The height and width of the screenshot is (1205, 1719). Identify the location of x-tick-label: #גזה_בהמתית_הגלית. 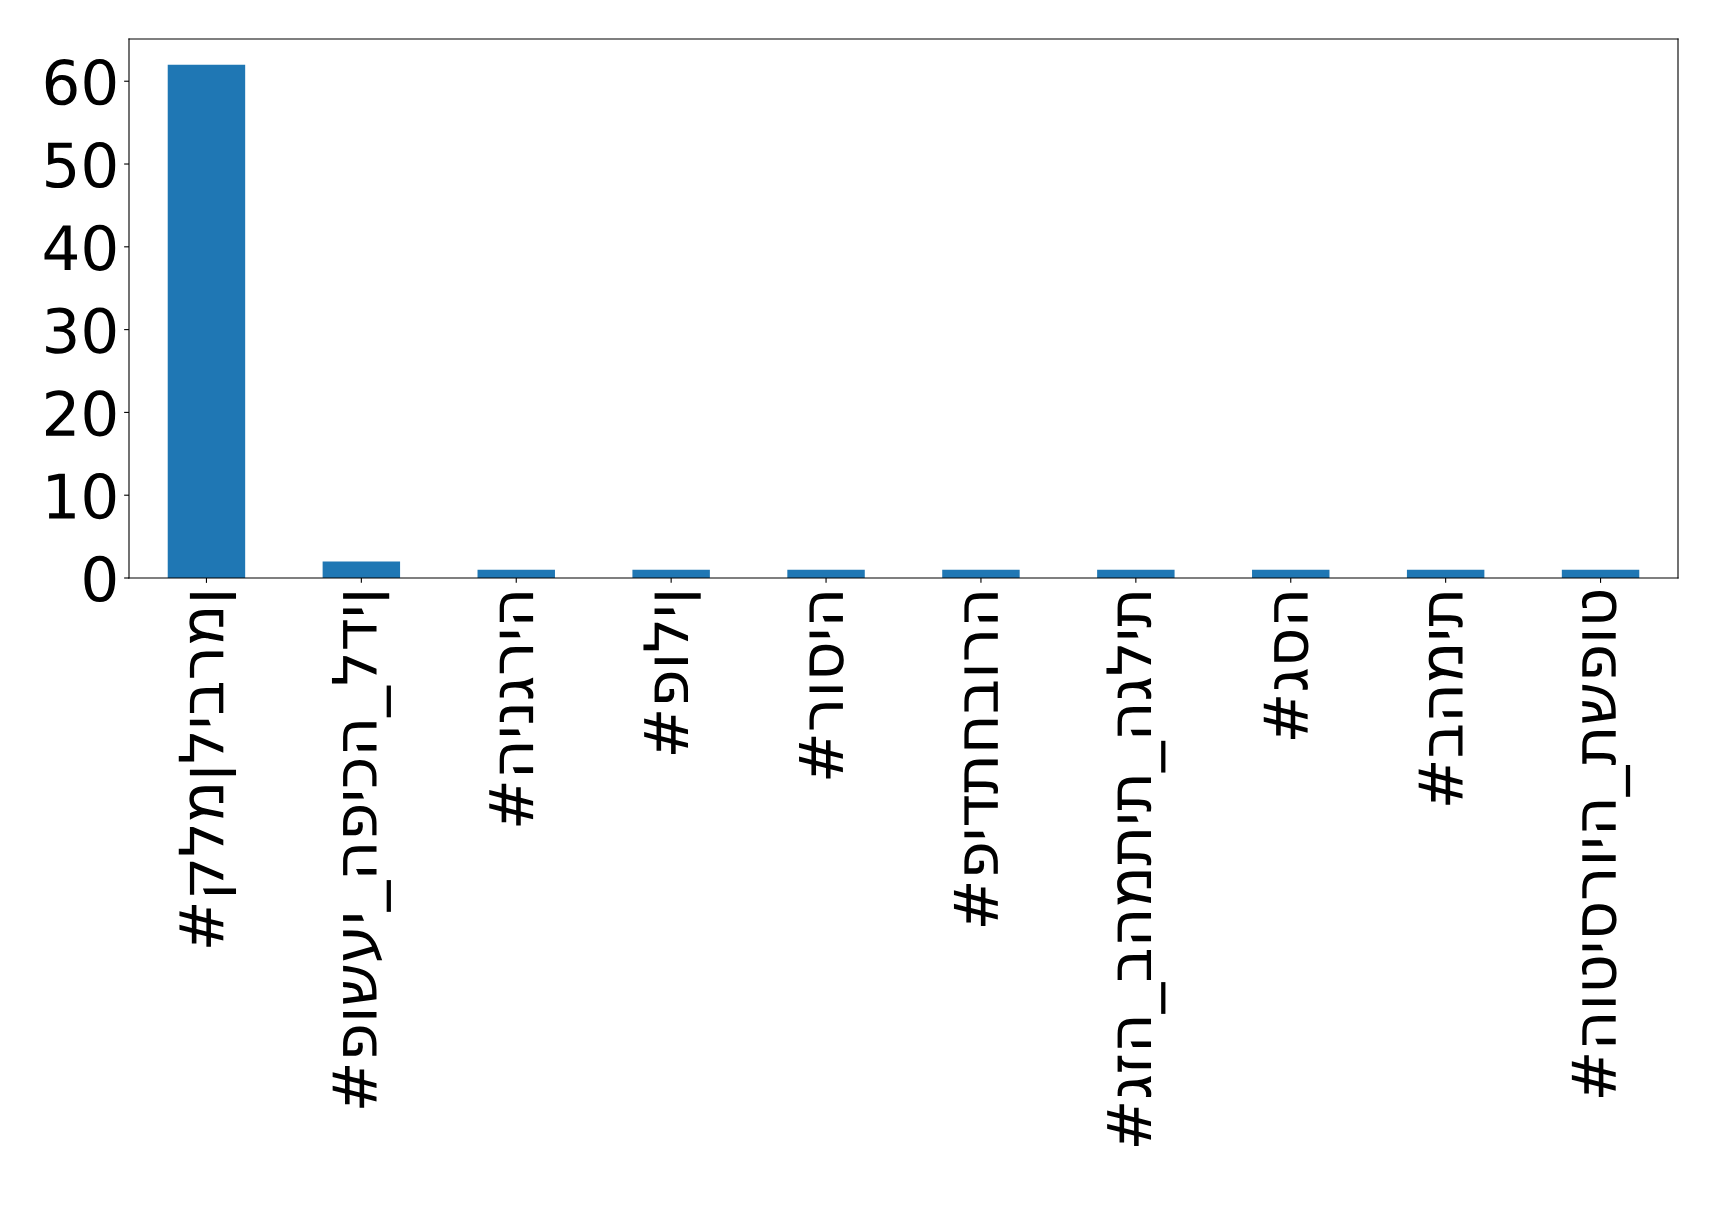
(1136, 870).